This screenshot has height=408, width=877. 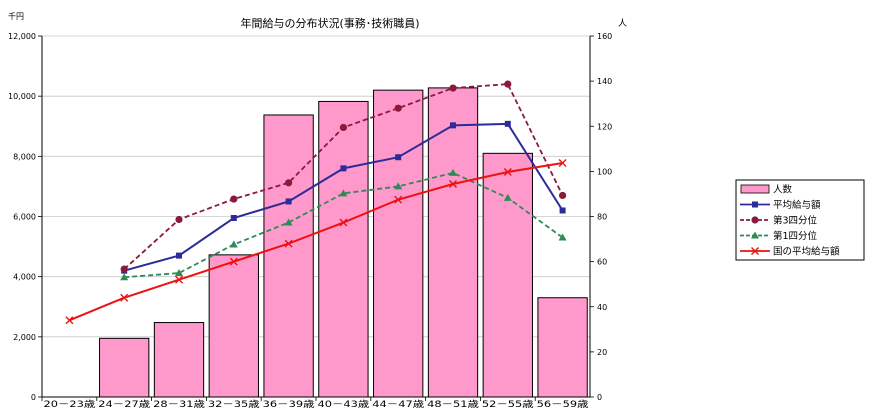 What do you see at coordinates (179, 360) in the screenshot?
I see `bar-28－31歳` at bounding box center [179, 360].